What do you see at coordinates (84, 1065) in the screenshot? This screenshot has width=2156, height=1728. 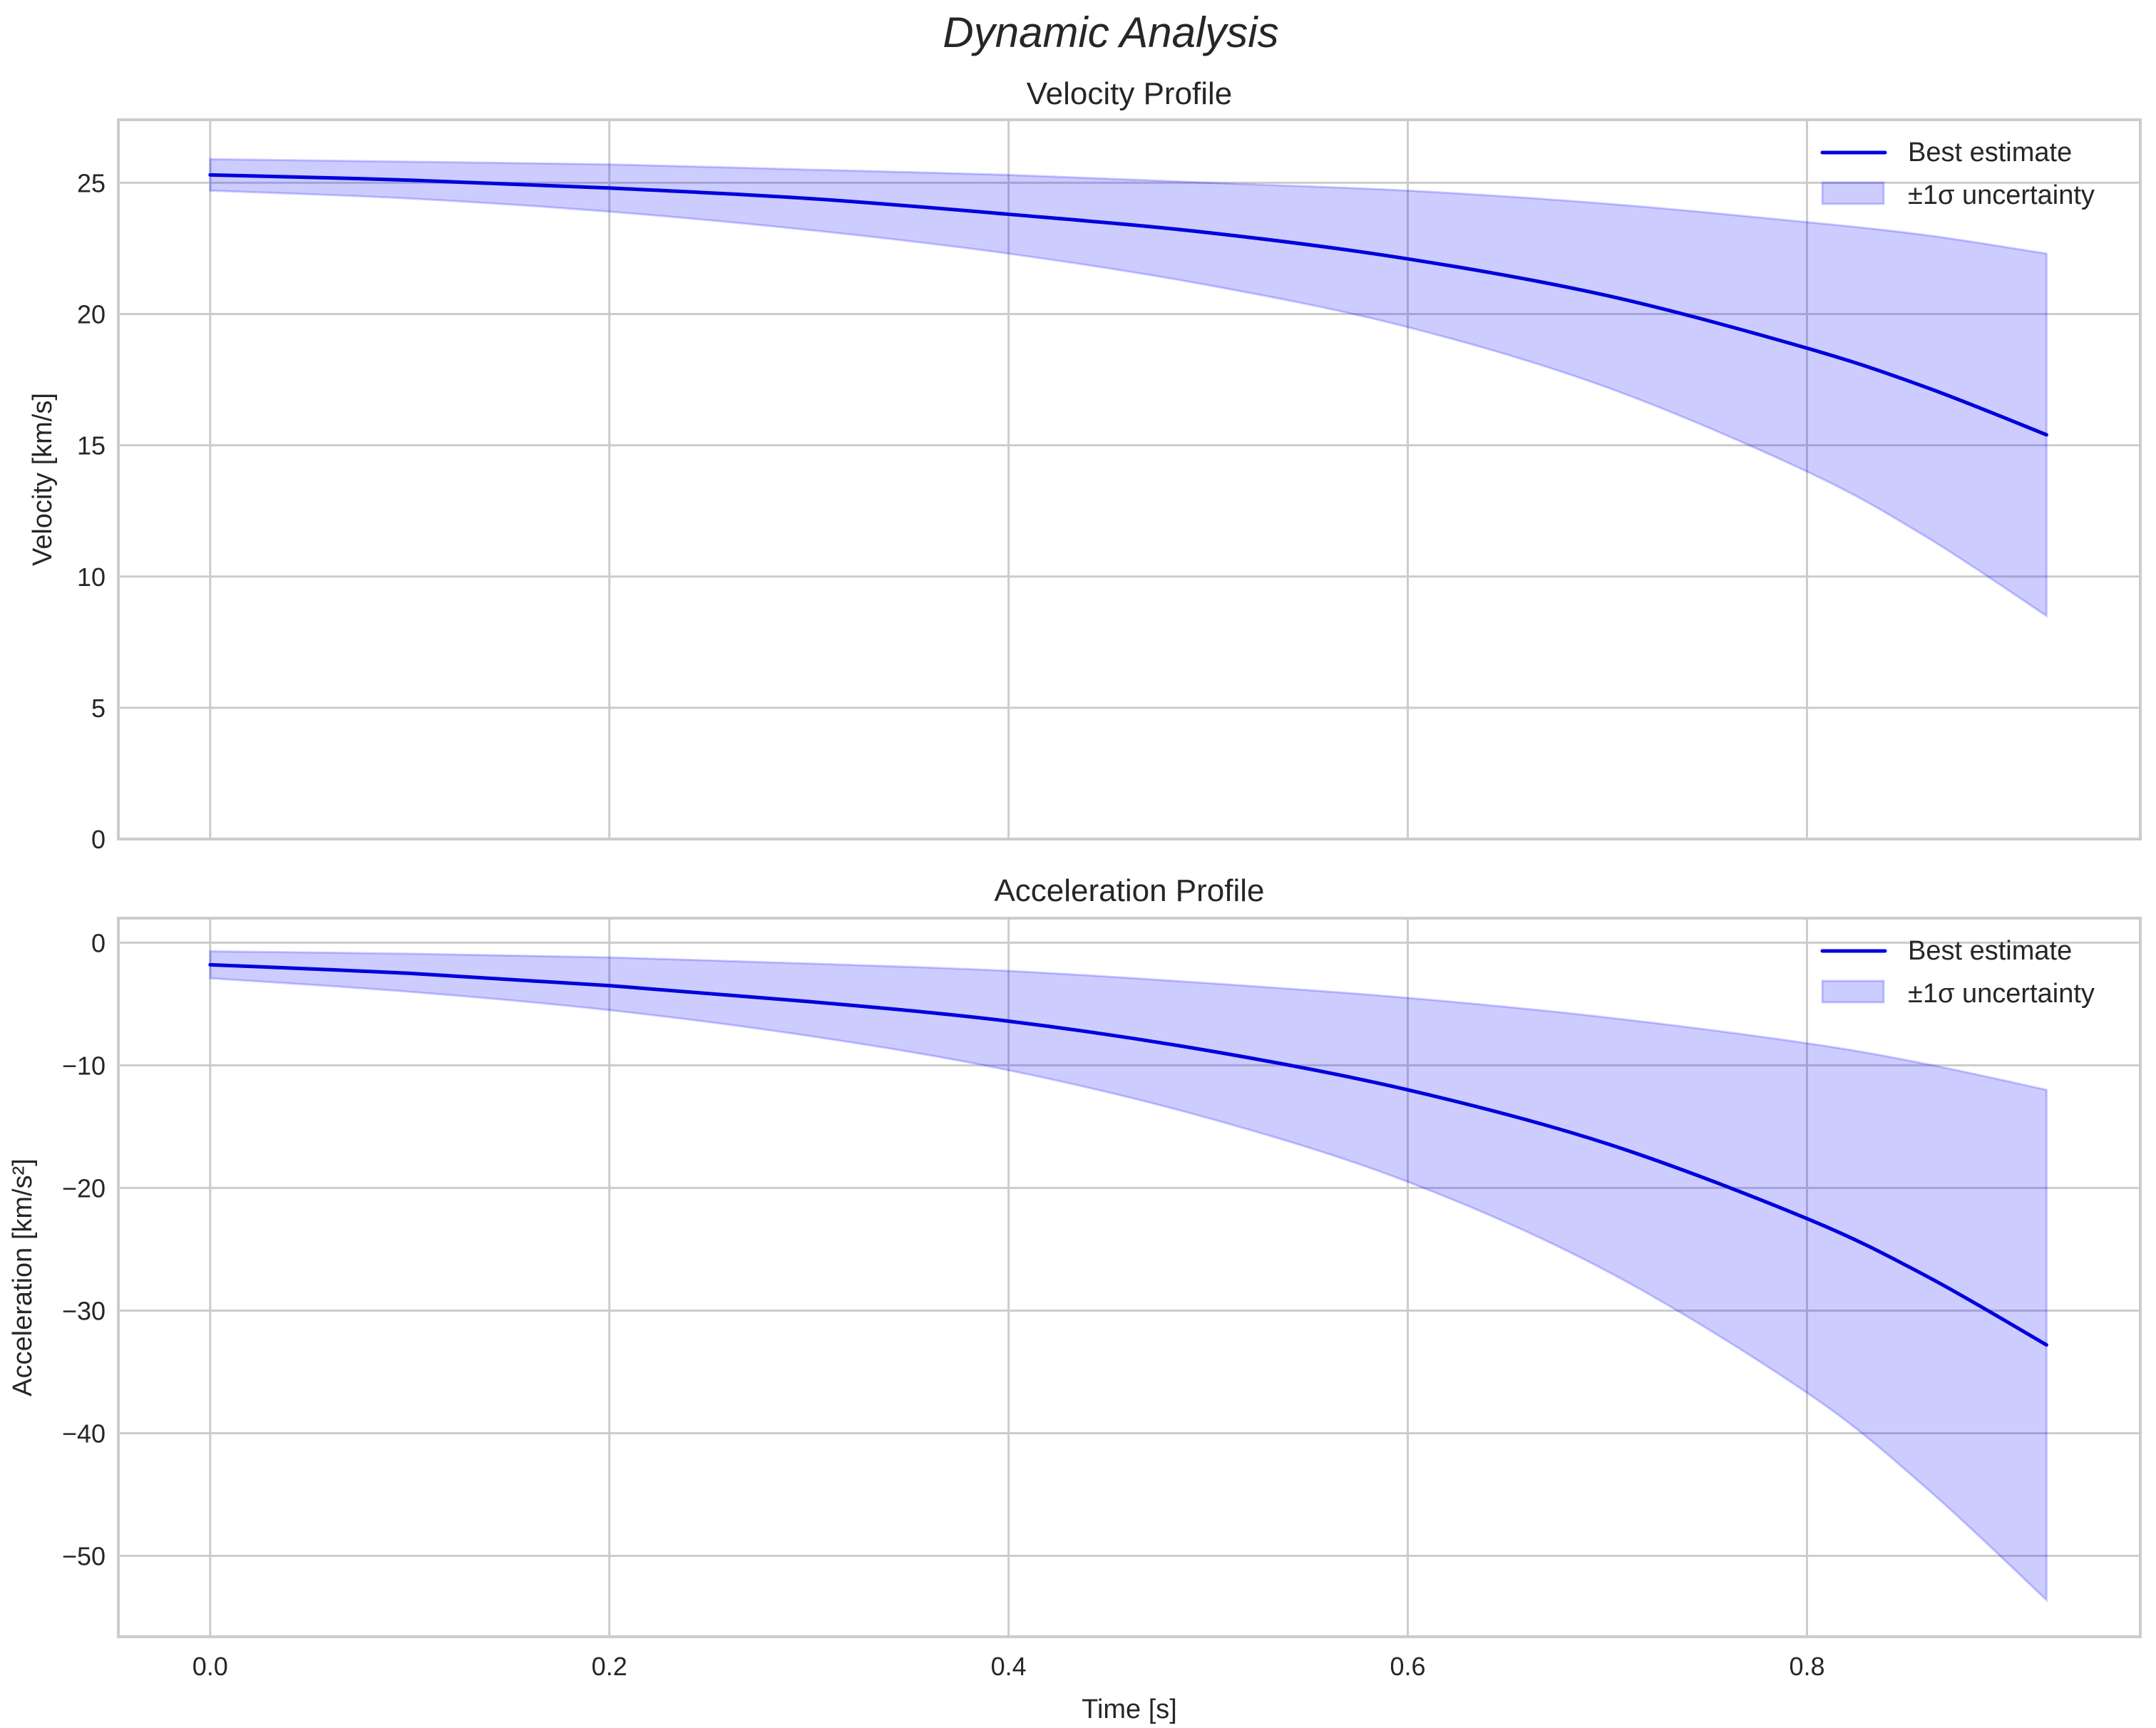 I see `y-tick-label: −10` at bounding box center [84, 1065].